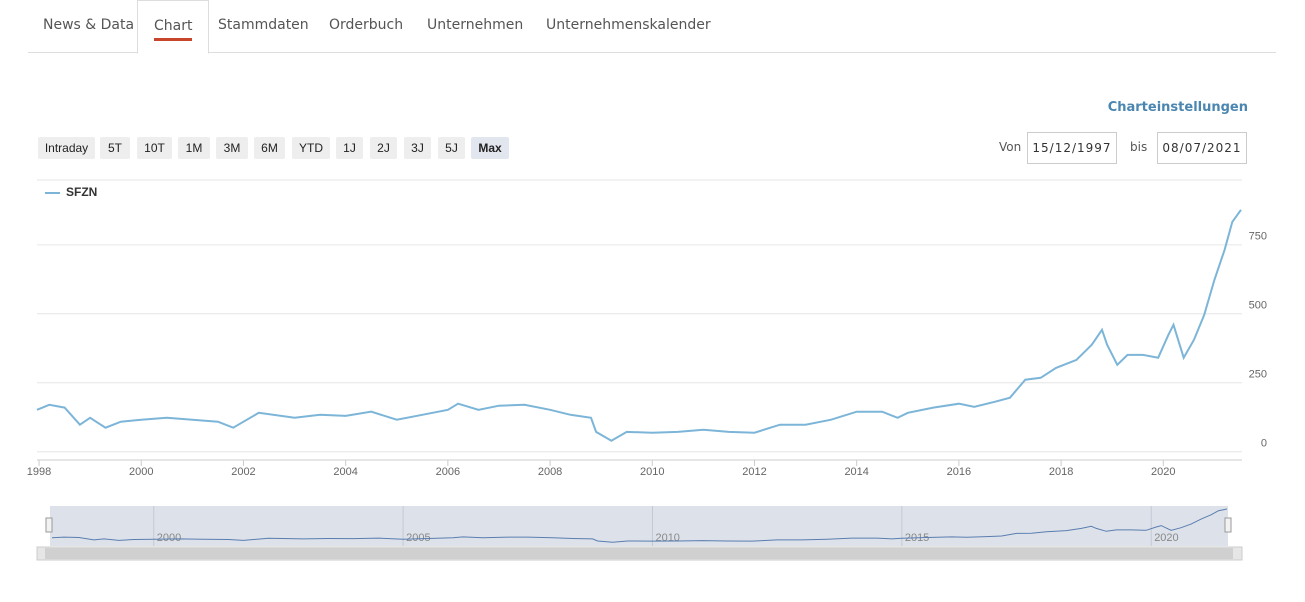 This screenshot has width=1305, height=602. I want to click on range-button: 10T, so click(154, 148).